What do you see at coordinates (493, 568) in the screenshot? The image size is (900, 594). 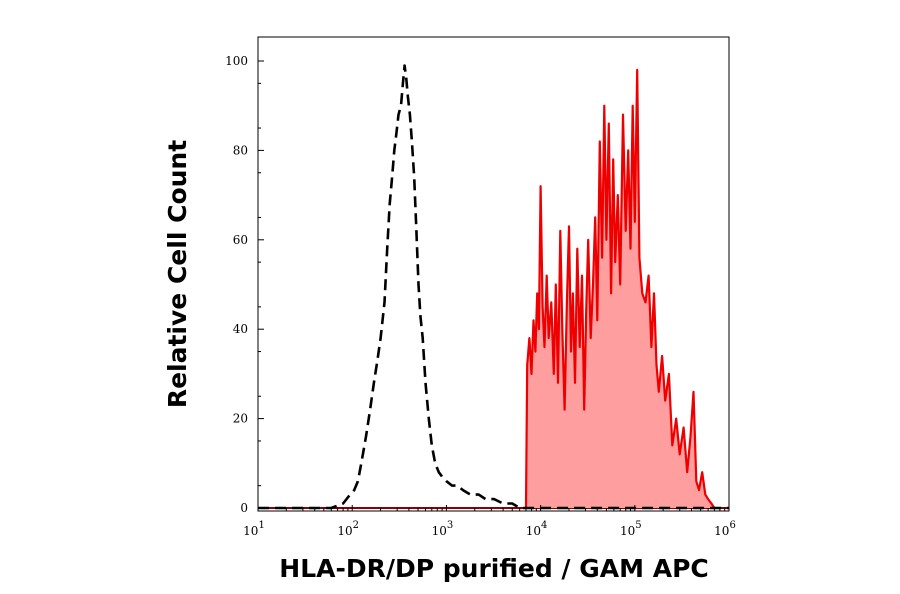 I see `x-axis-title: HLA-DR/DP purified / GAM APC` at bounding box center [493, 568].